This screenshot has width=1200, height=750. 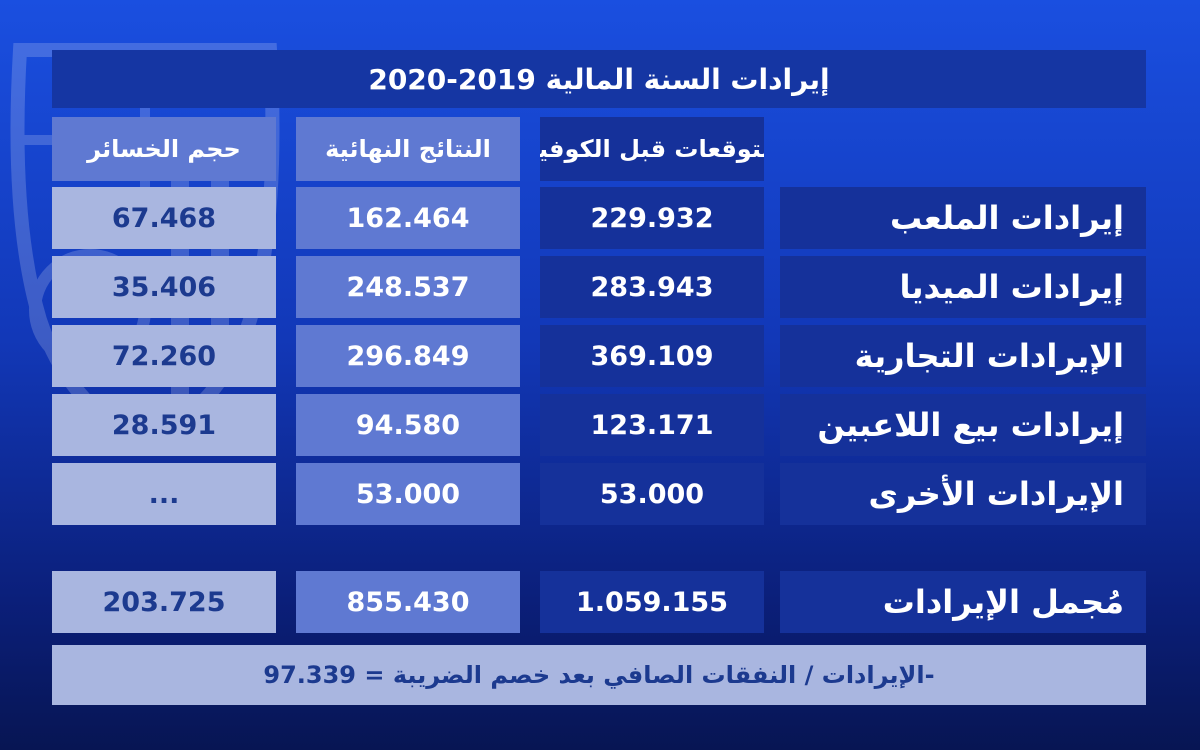 I want to click on cell-final: 53.000, so click(x=408, y=494).